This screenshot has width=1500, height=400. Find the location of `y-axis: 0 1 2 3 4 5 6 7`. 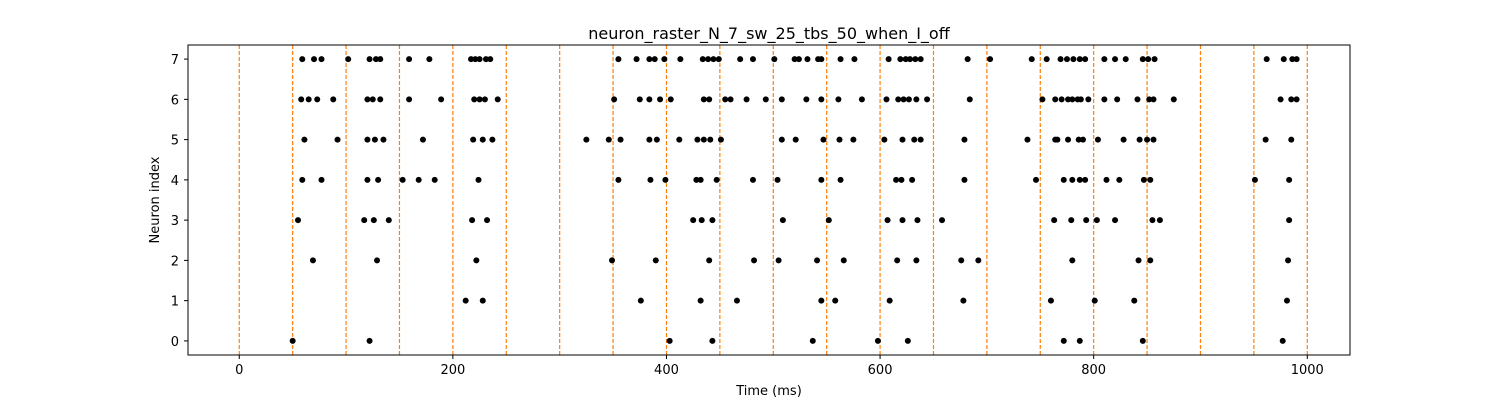

y-axis: 0 1 2 3 4 5 6 7 is located at coordinates (179, 201).